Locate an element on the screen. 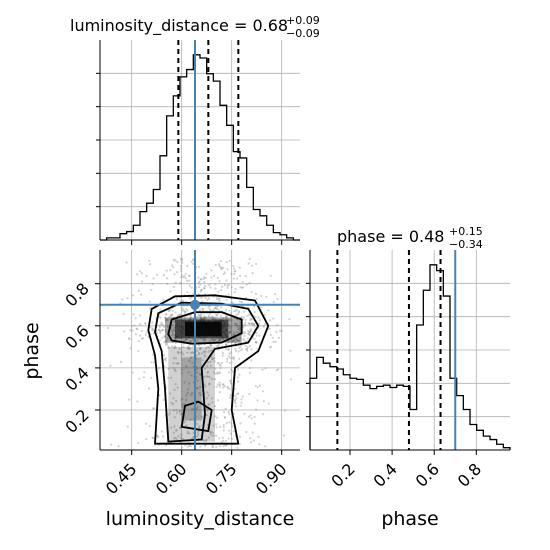  y-tick-label: 0.6 is located at coordinates (76, 336).